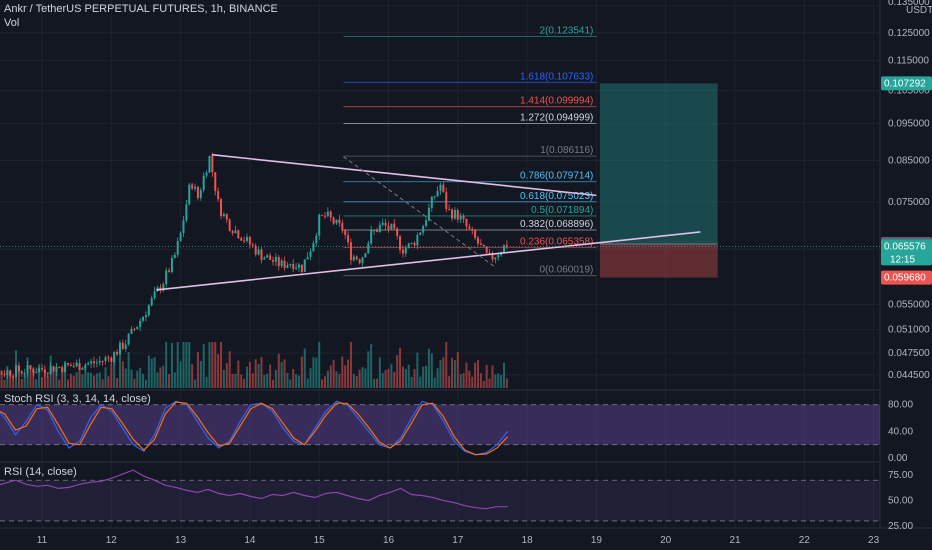  What do you see at coordinates (389, 540) in the screenshot?
I see `time-tick-label: 16` at bounding box center [389, 540].